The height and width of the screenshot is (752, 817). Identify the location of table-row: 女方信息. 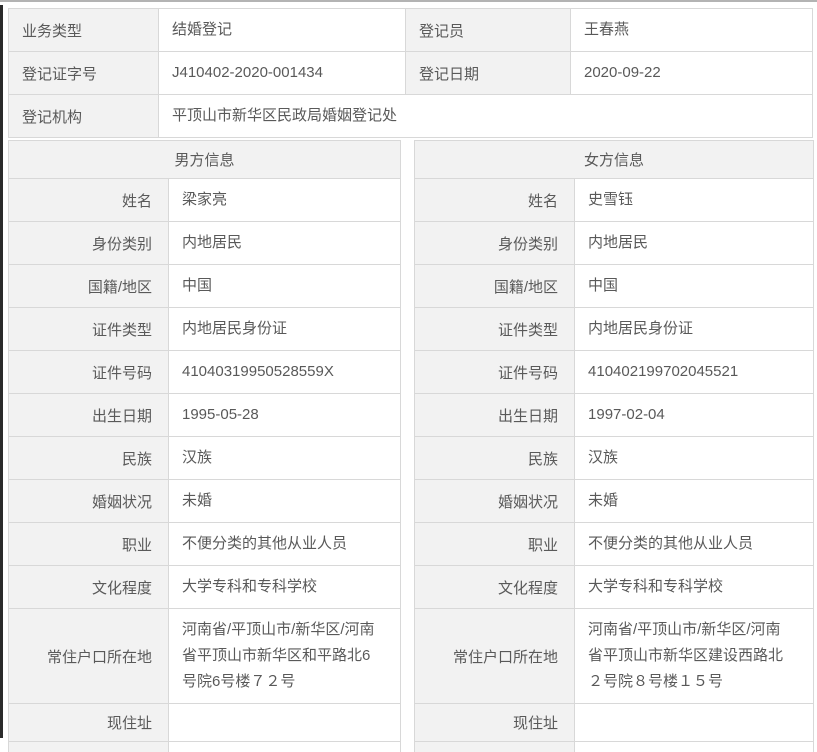
(614, 159).